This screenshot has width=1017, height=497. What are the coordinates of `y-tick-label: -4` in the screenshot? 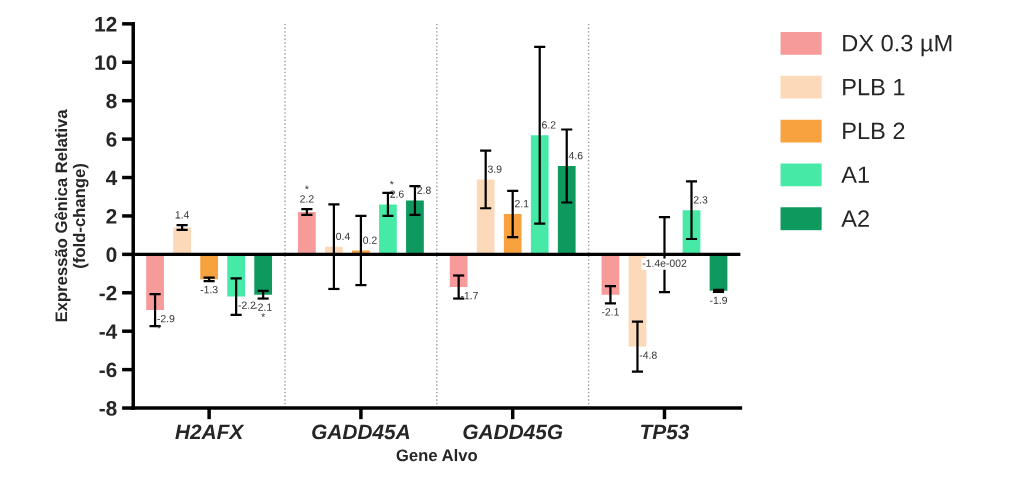 It's located at (108, 331).